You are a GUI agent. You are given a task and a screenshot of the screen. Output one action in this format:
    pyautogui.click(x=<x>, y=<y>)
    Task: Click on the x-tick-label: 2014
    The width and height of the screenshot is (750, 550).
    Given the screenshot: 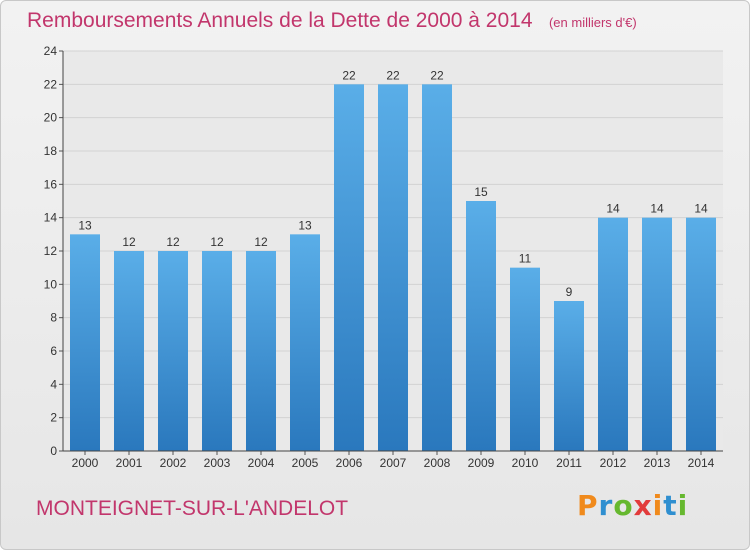 What is the action you would take?
    pyautogui.click(x=701, y=463)
    